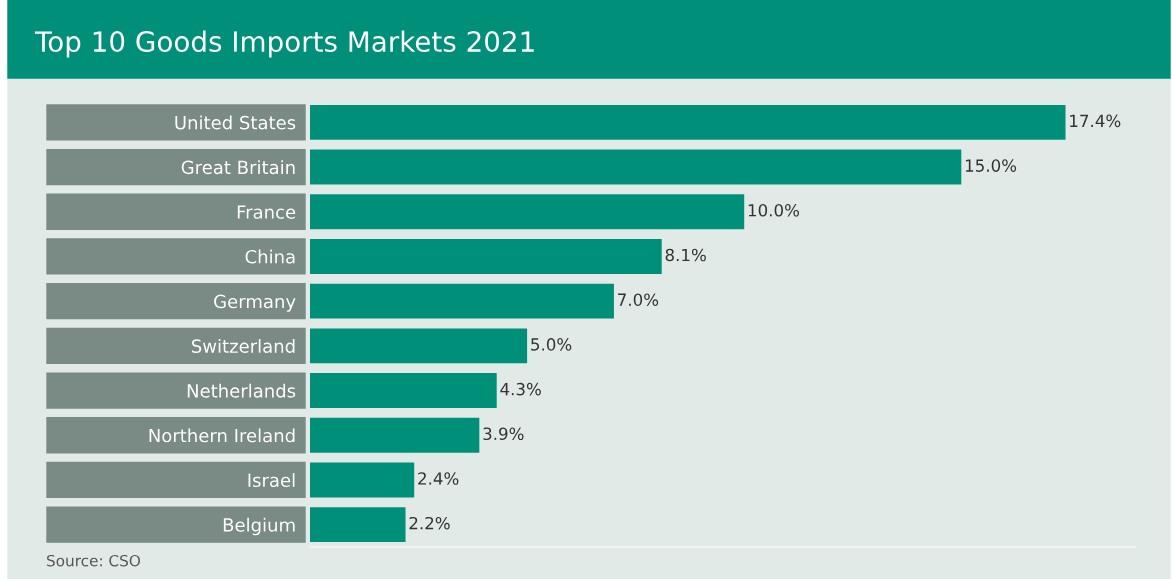  Describe the element at coordinates (774, 210) in the screenshot. I see `data-label: 10.0%` at that location.